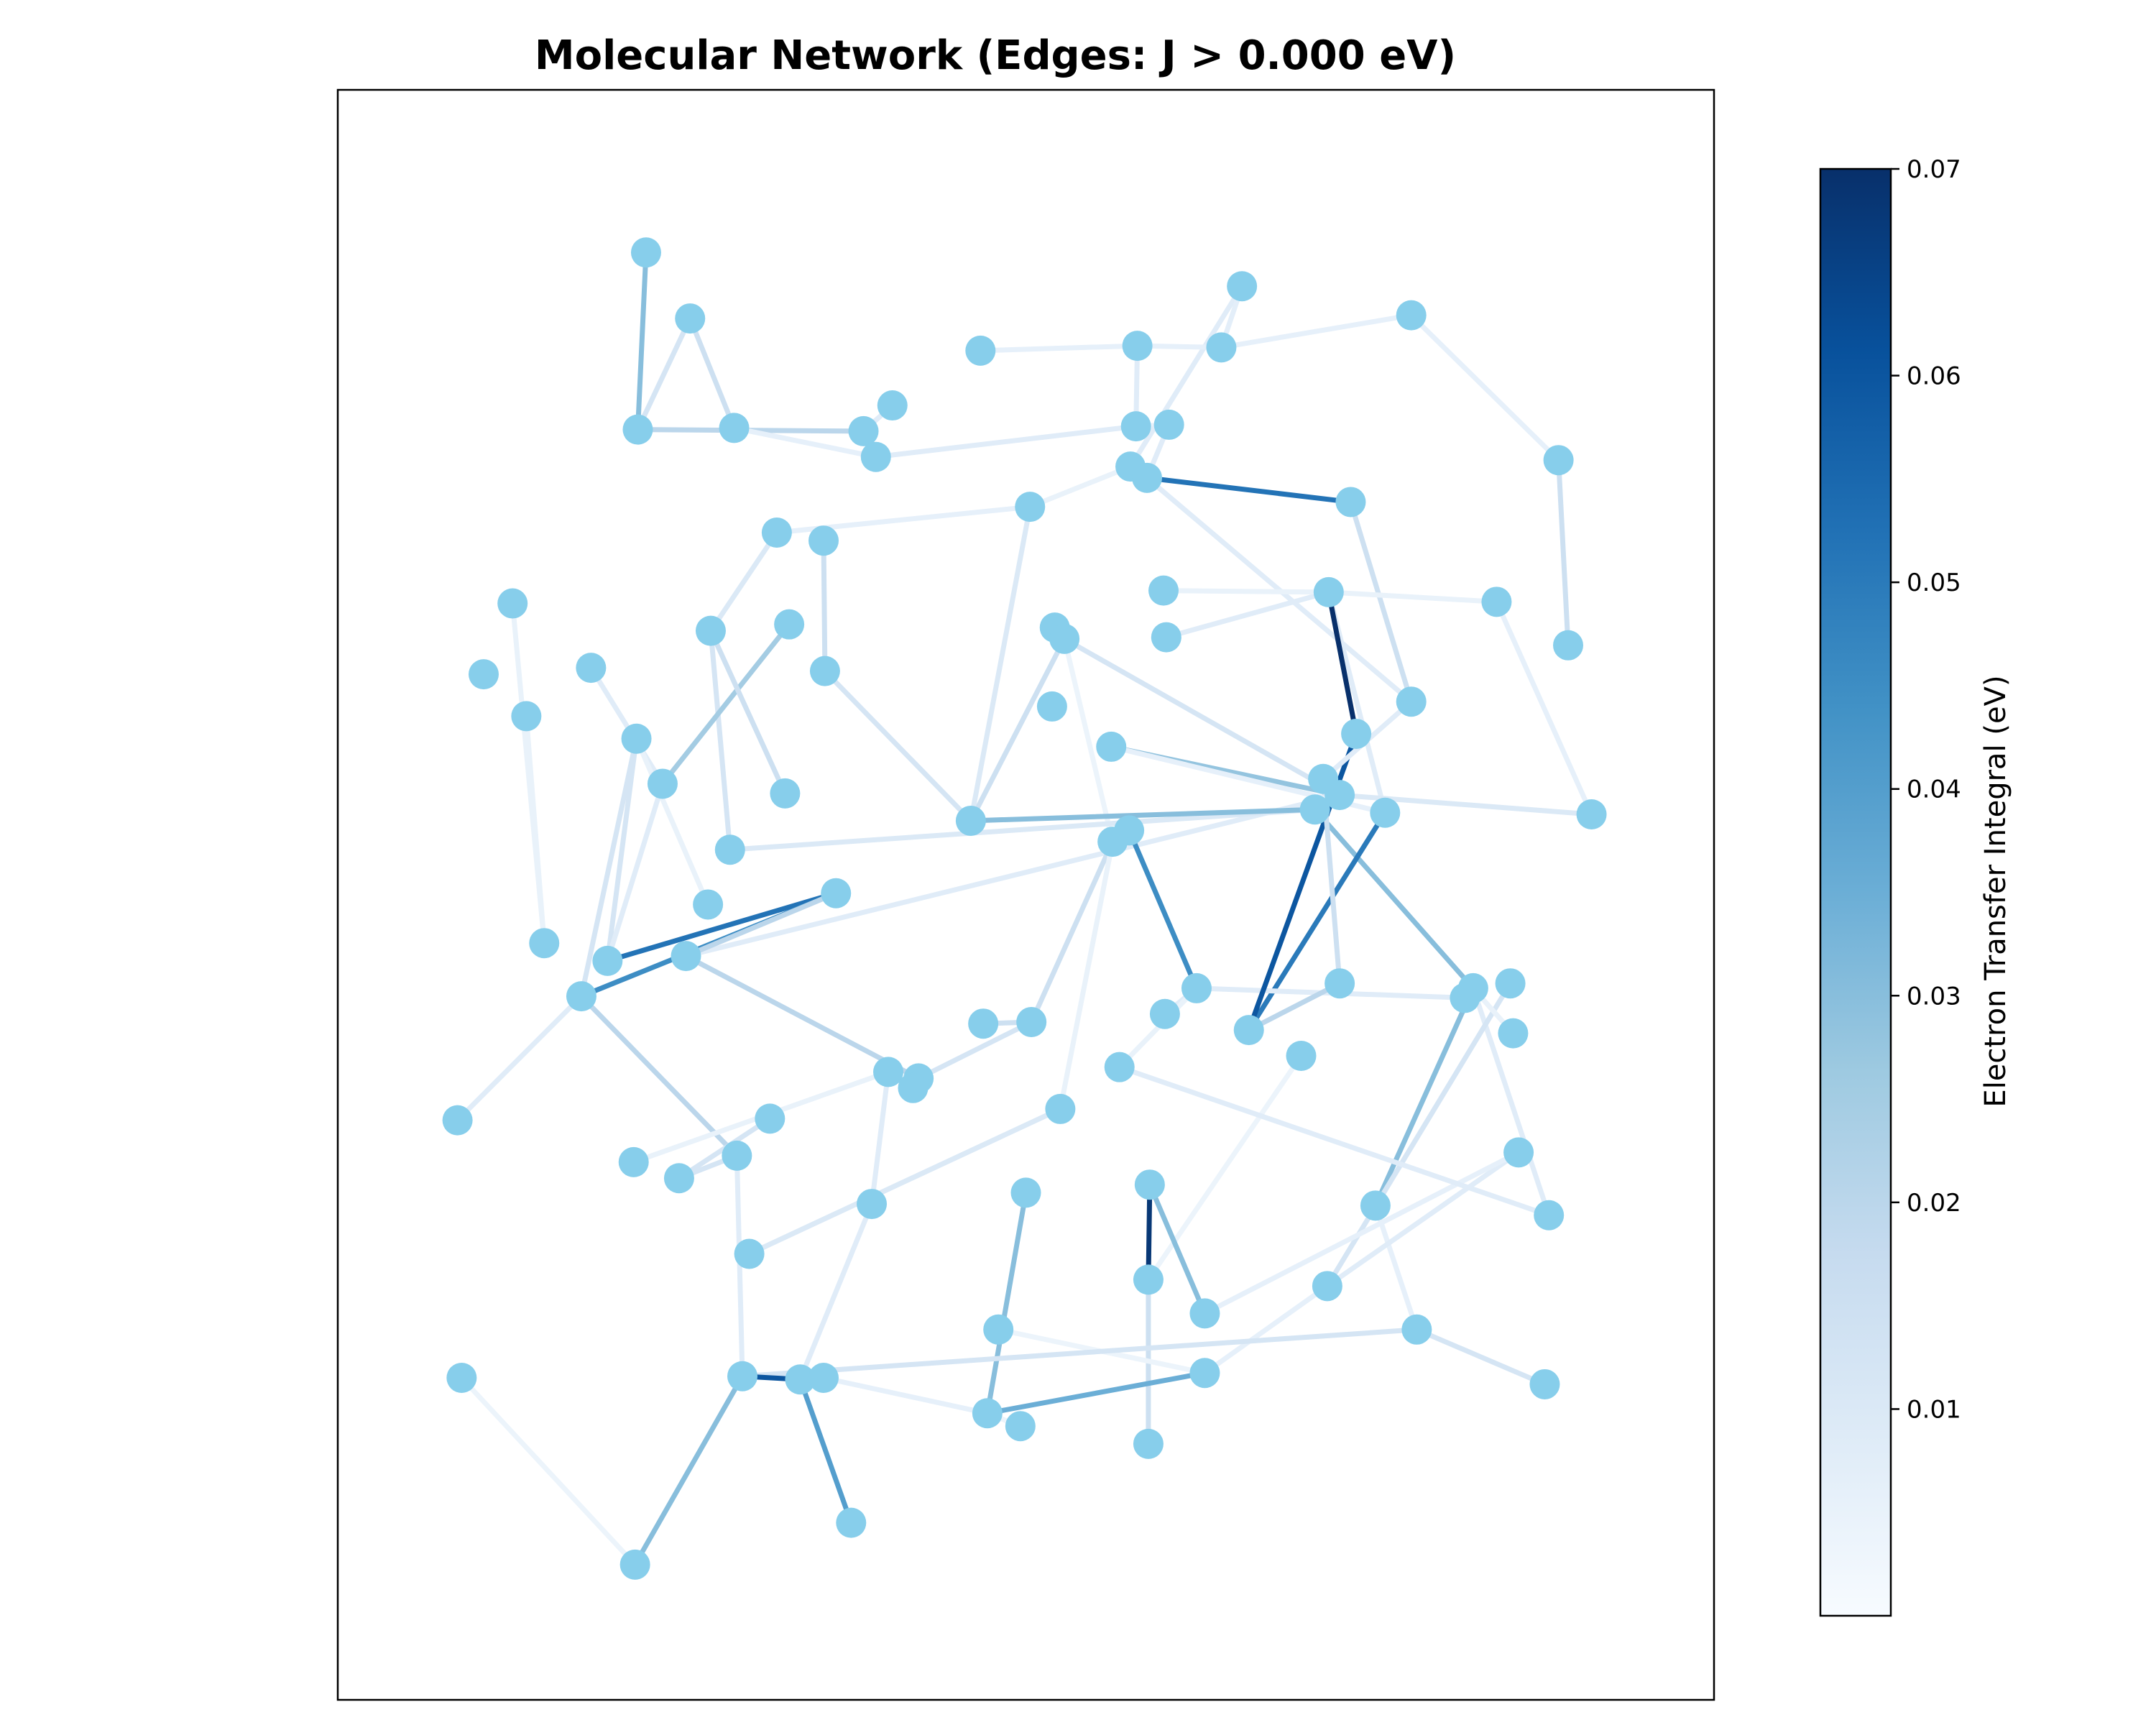  I want to click on colorbar-gradient, so click(1856, 892).